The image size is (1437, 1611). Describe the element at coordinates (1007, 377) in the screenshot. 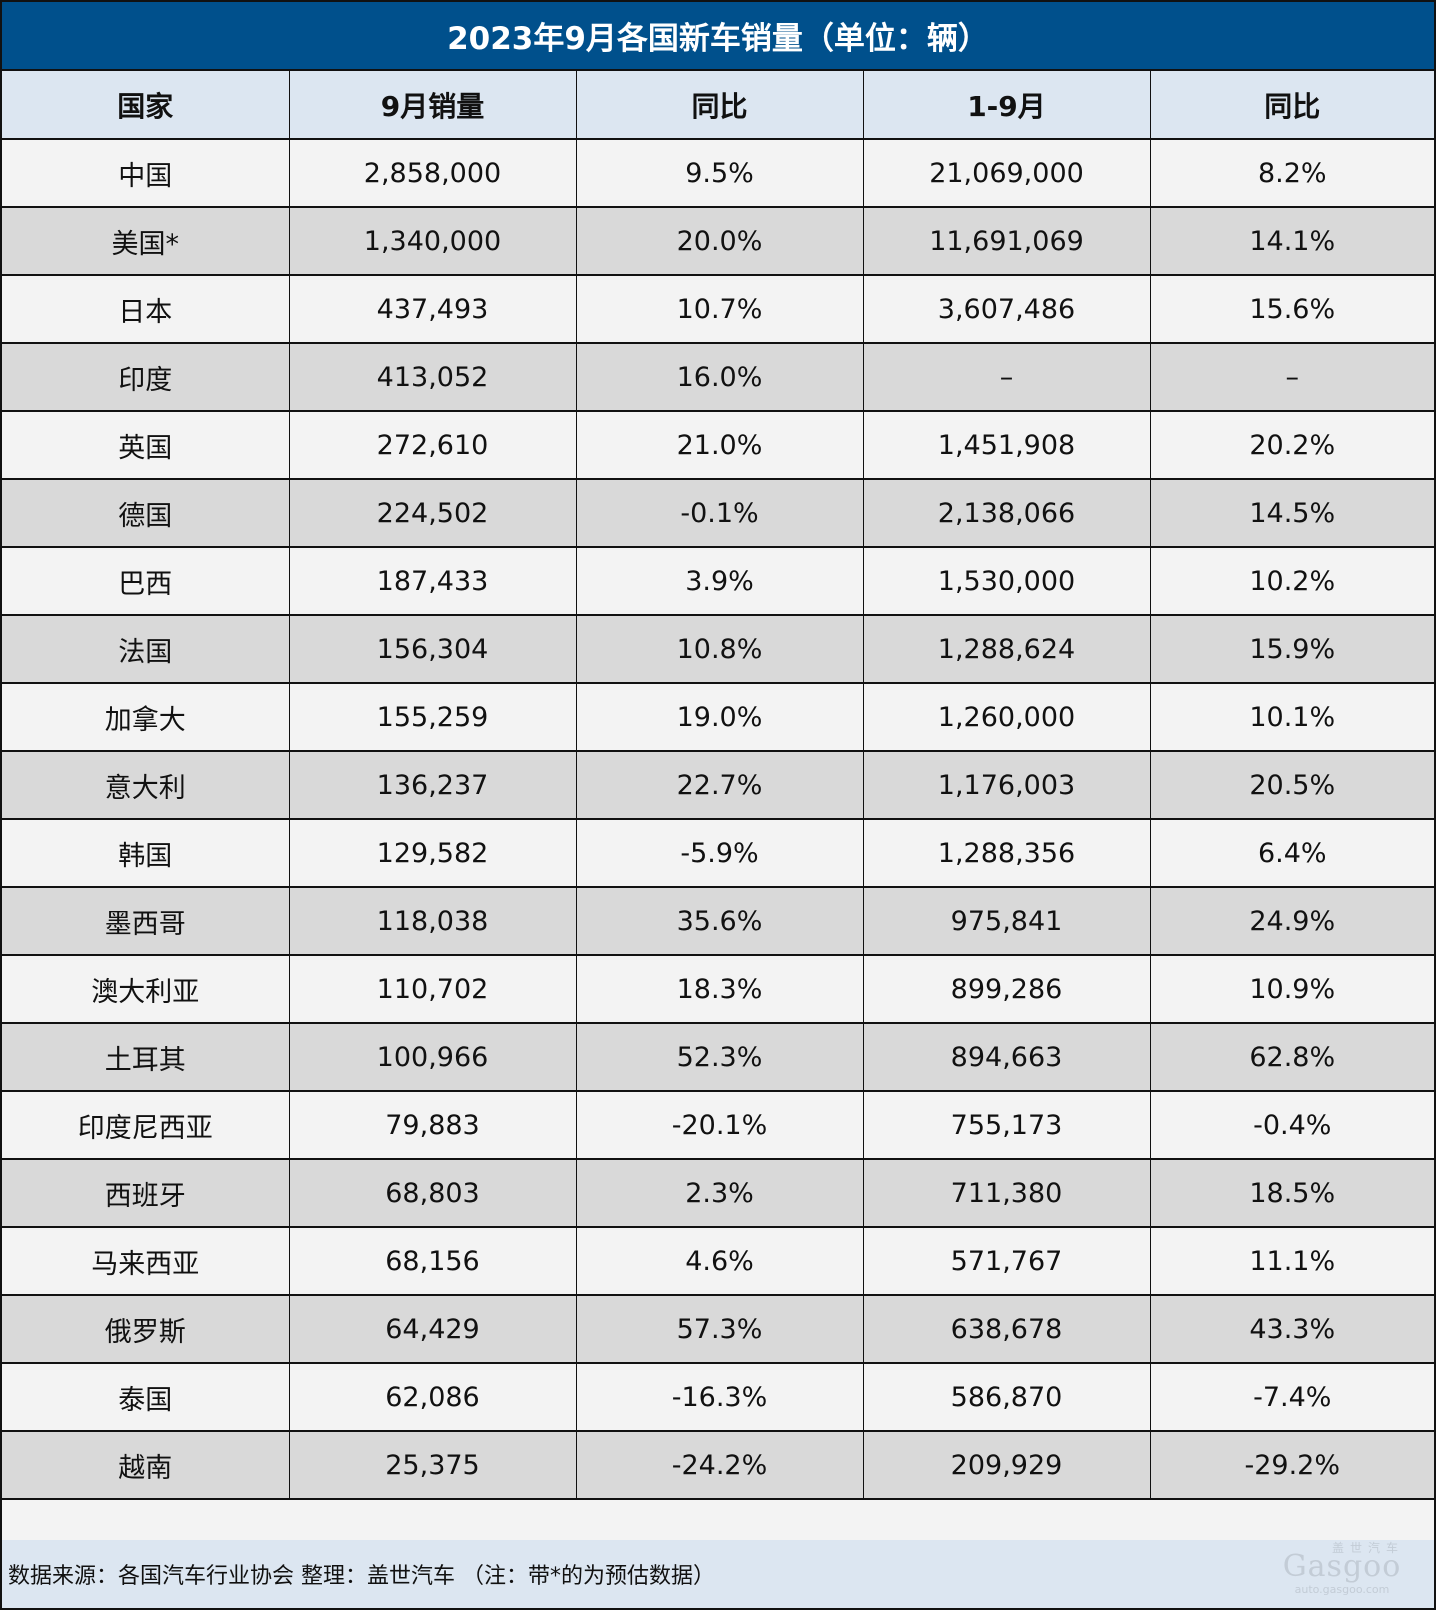

I see `cell-ytd-sales: –` at that location.